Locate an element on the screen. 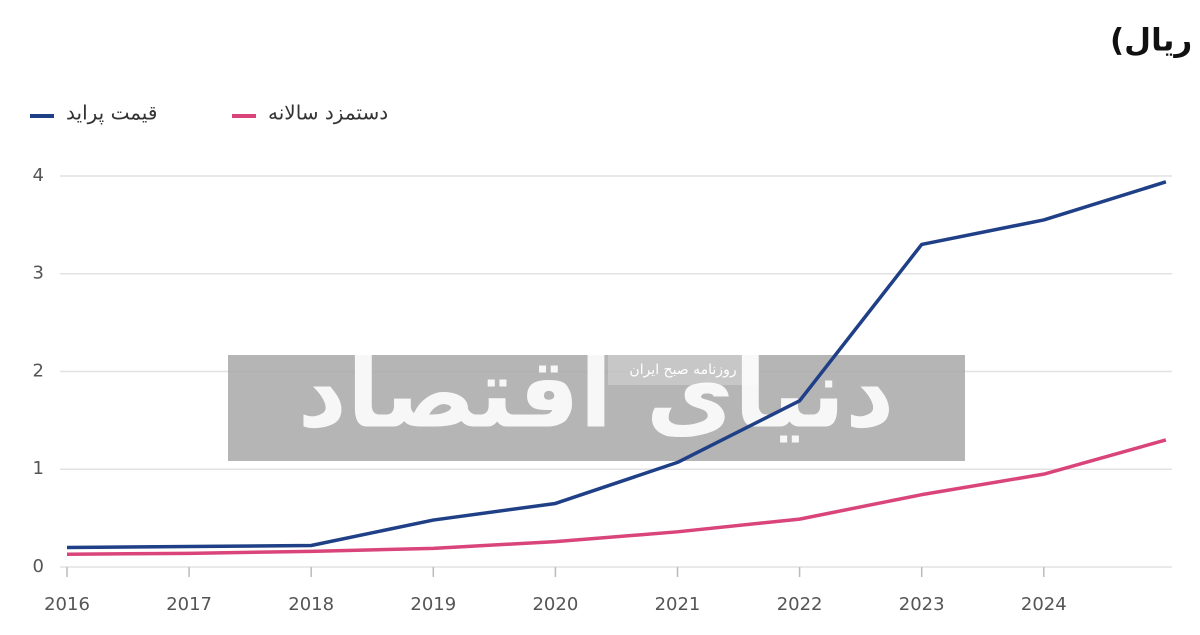 The image size is (1200, 635). x-tick-label: 2024 is located at coordinates (1044, 604).